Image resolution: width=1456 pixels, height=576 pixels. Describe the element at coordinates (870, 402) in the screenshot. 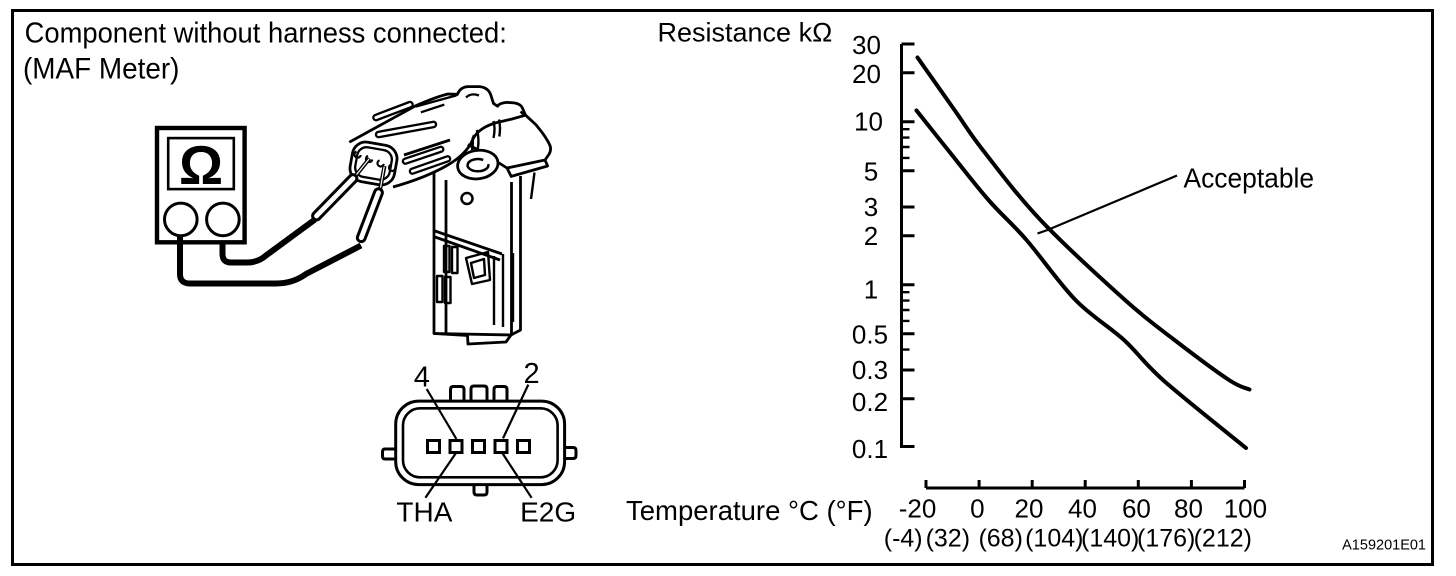

I see `svg-text: 0.2` at that location.